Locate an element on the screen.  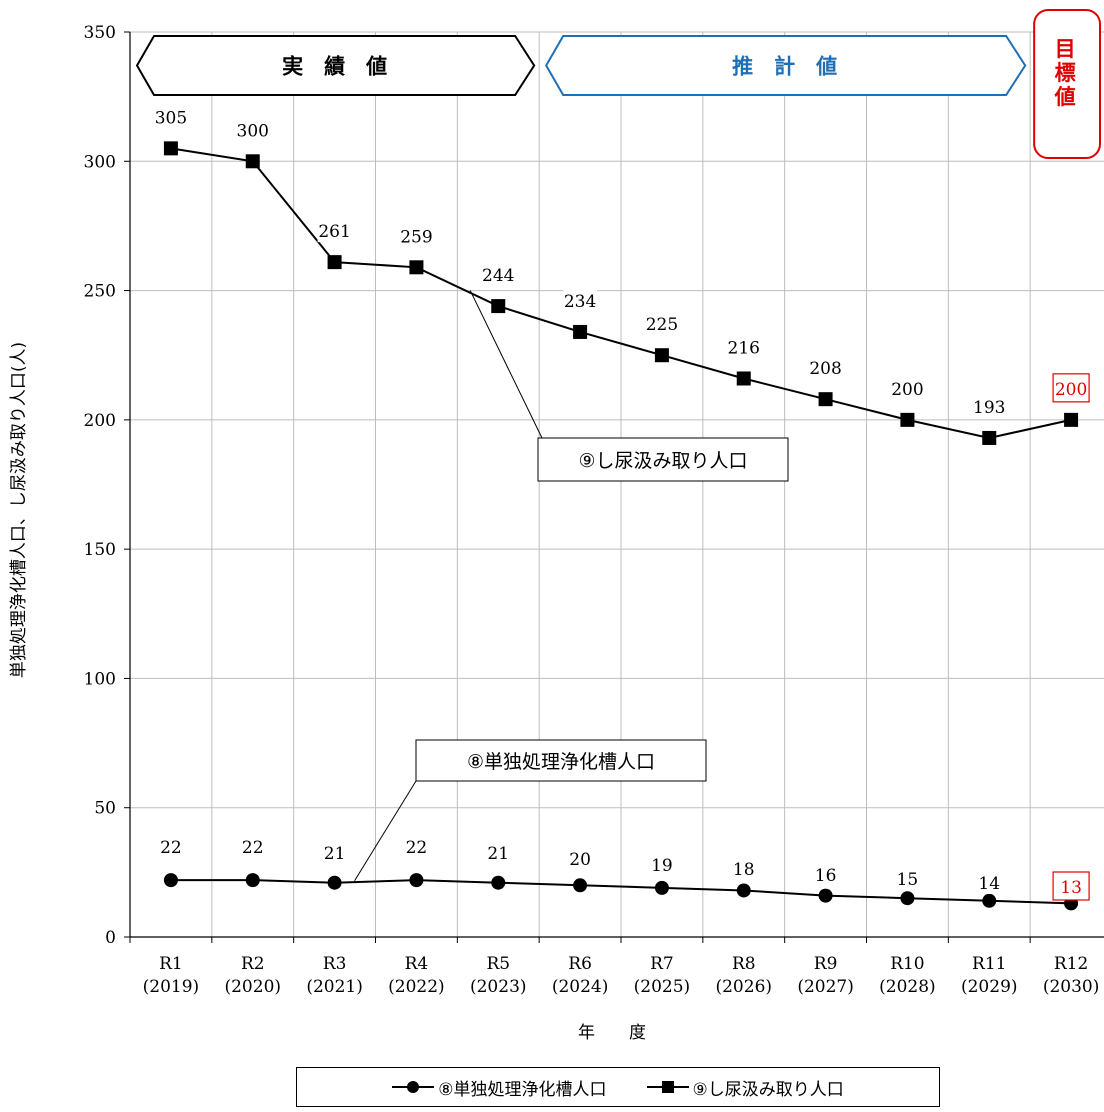
period-headers: 実 績 値 推 計 値 目標値 is located at coordinates (618, 84).